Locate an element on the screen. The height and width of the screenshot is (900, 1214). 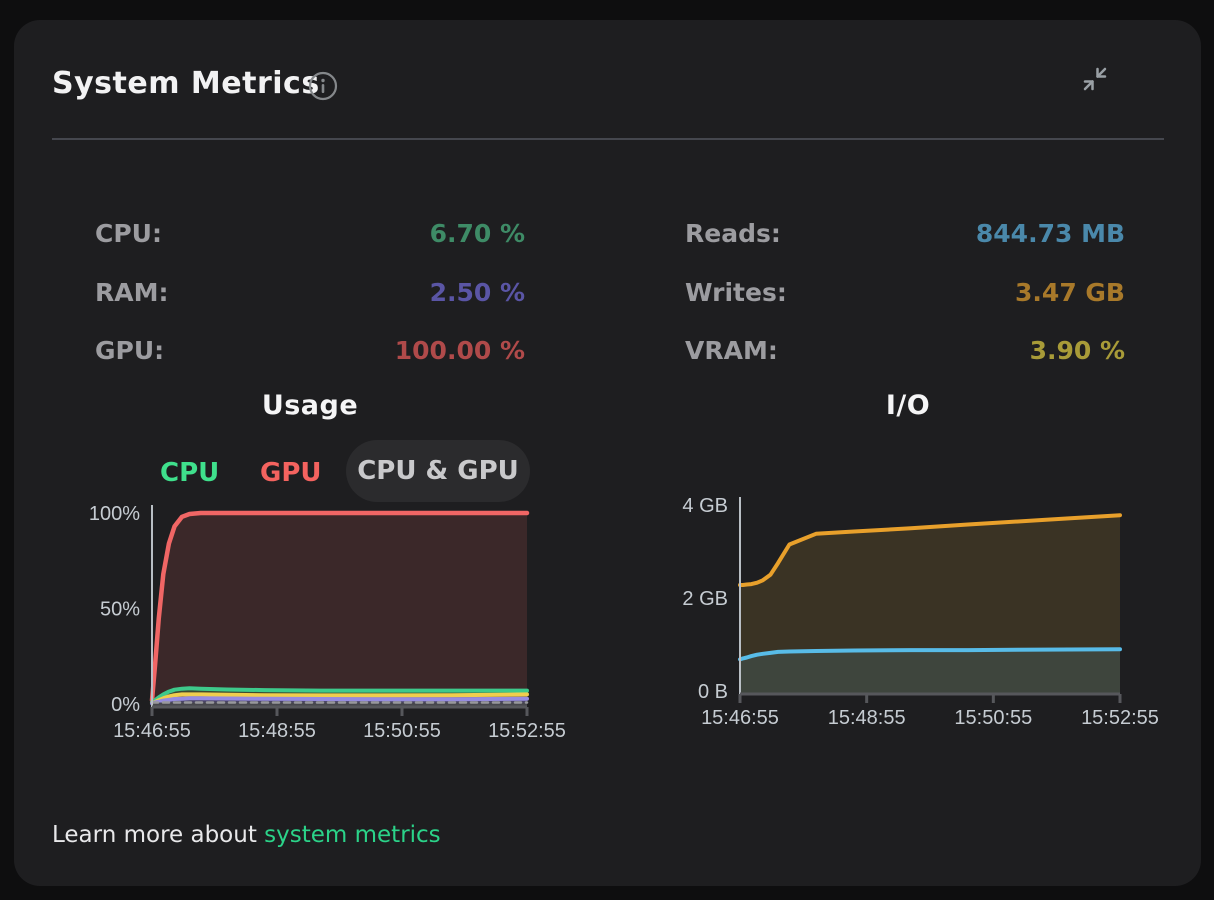
page-title: System Metrics is located at coordinates (186, 83).